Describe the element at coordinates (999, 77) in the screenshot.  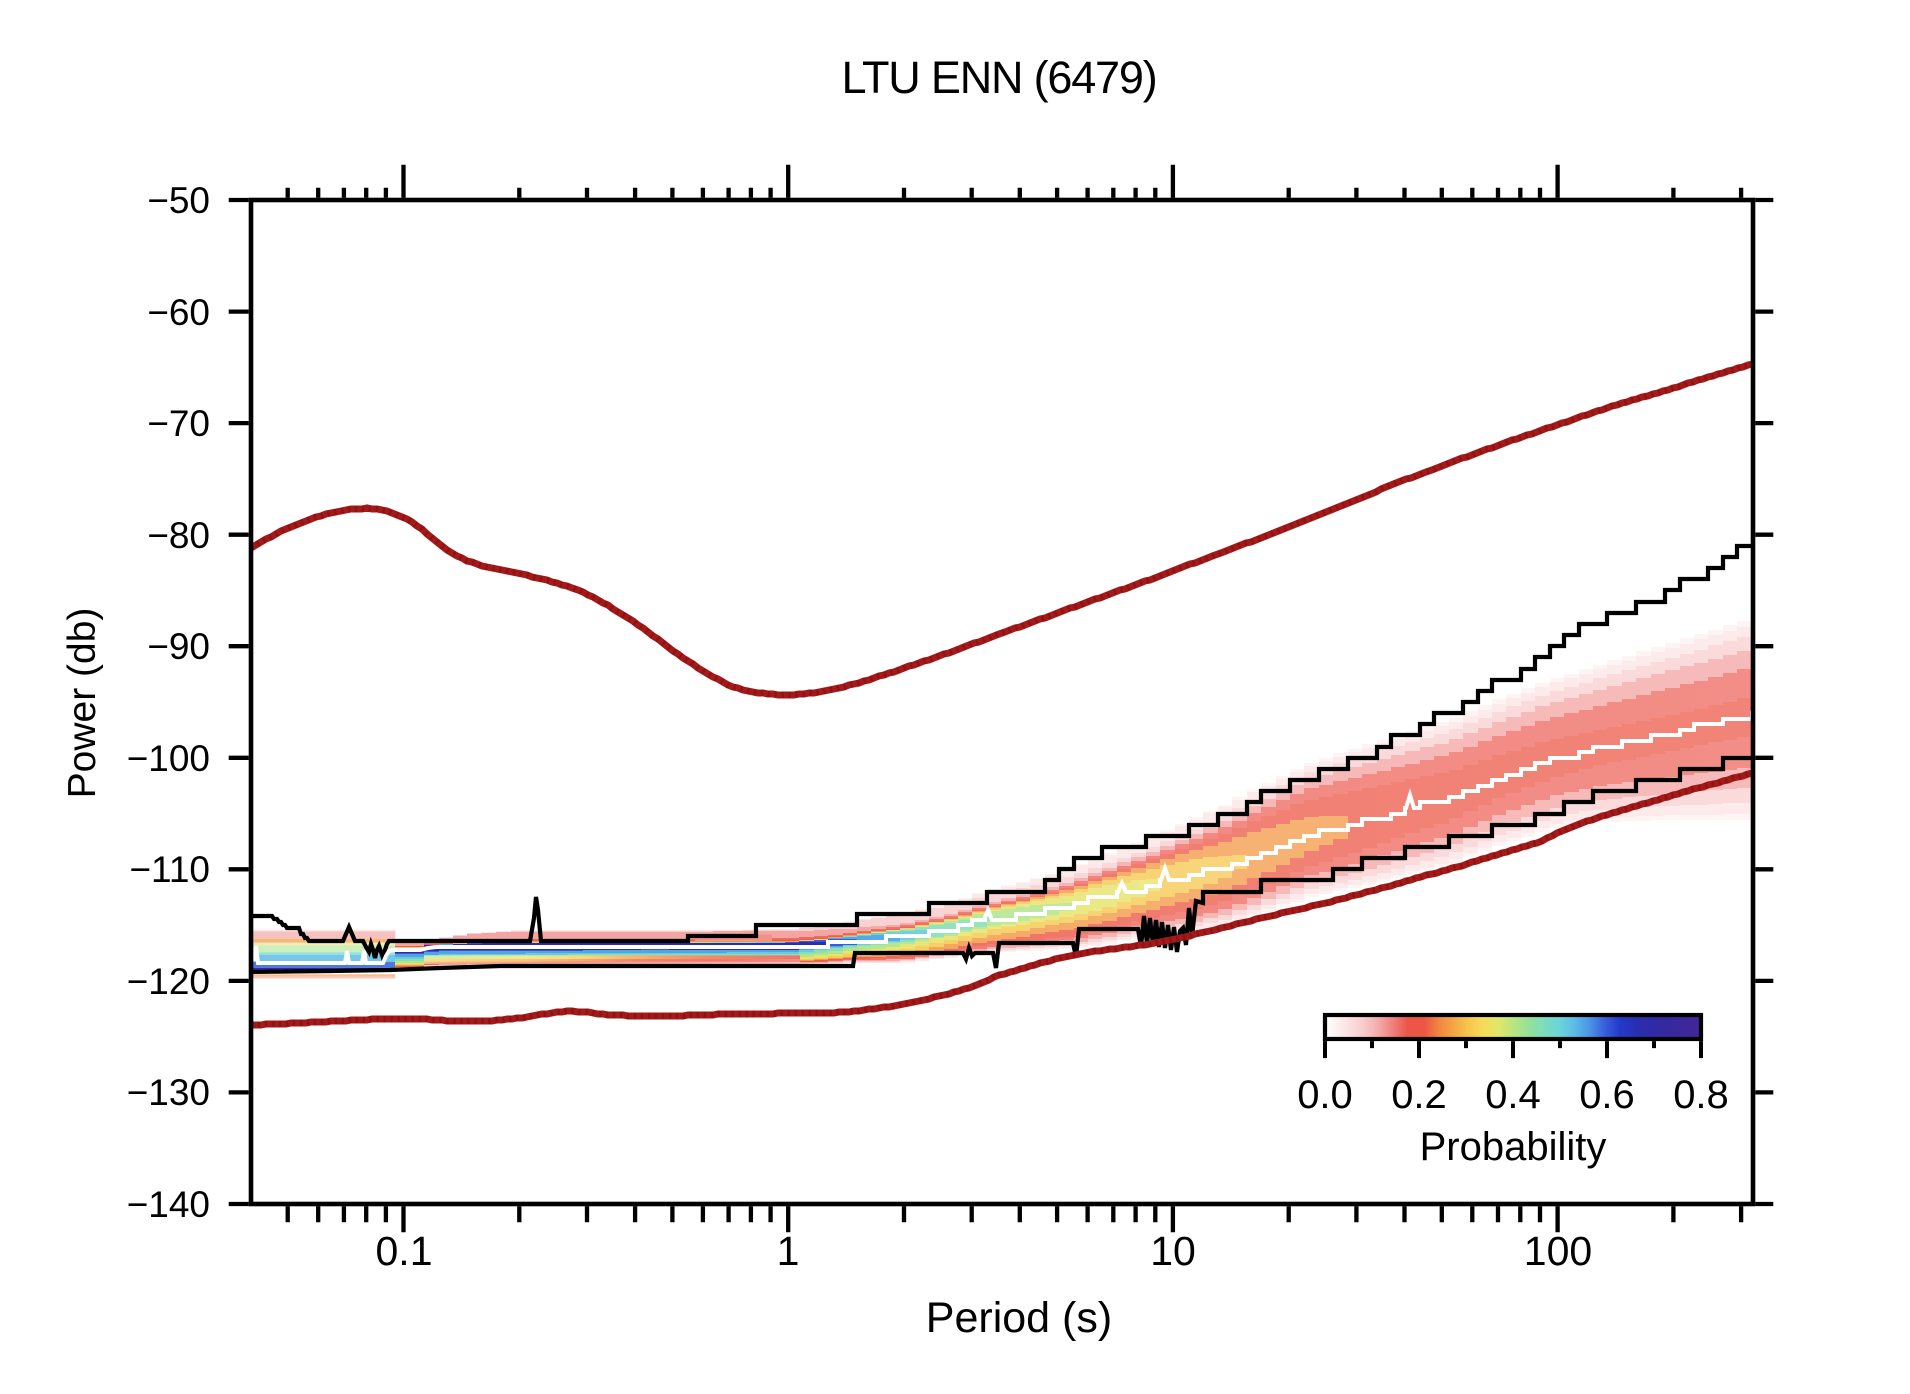
I see `svg-text: LTU ENN (6479)` at that location.